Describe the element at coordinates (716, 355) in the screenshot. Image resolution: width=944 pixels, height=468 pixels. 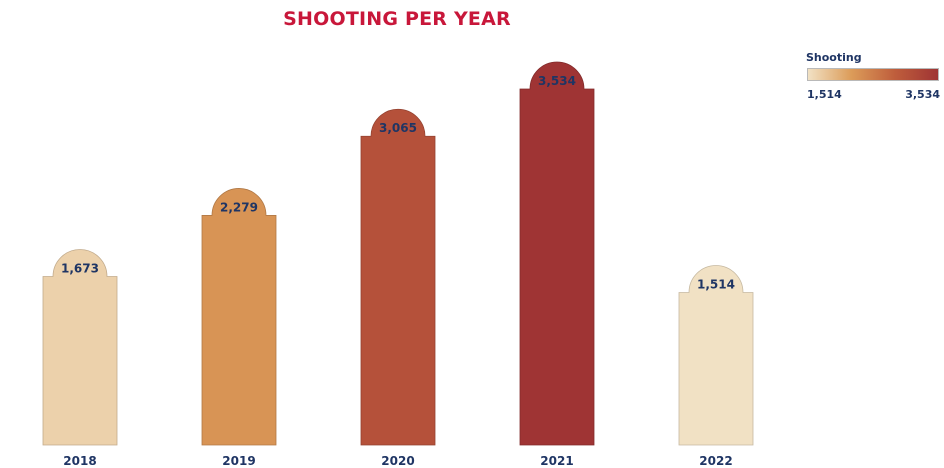
I see `bar-2022` at that location.